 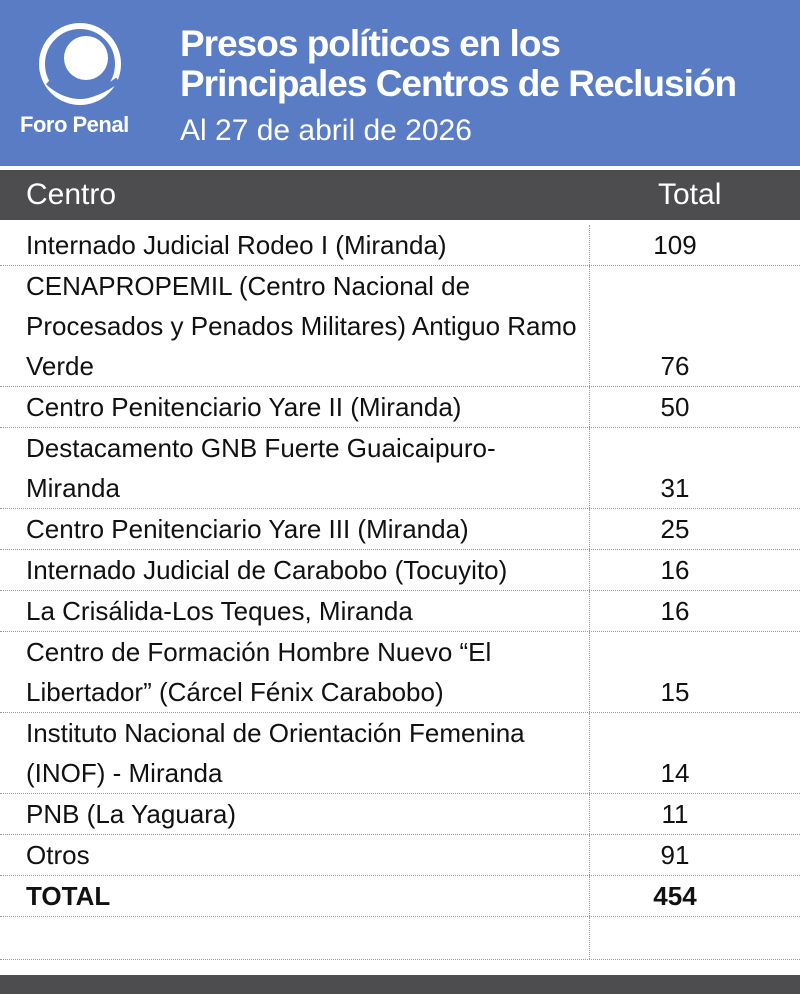 What do you see at coordinates (295, 938) in the screenshot?
I see `empty-cell` at bounding box center [295, 938].